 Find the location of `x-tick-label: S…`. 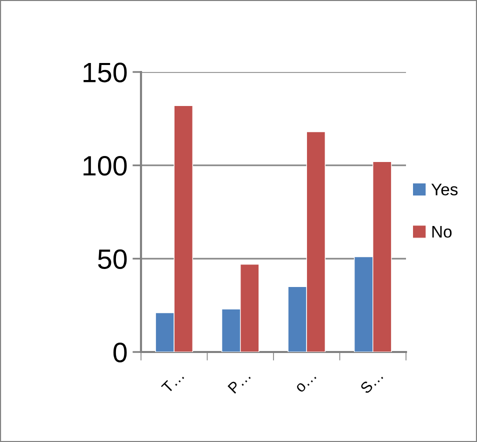

x-tick-label: S… is located at coordinates (372, 382).